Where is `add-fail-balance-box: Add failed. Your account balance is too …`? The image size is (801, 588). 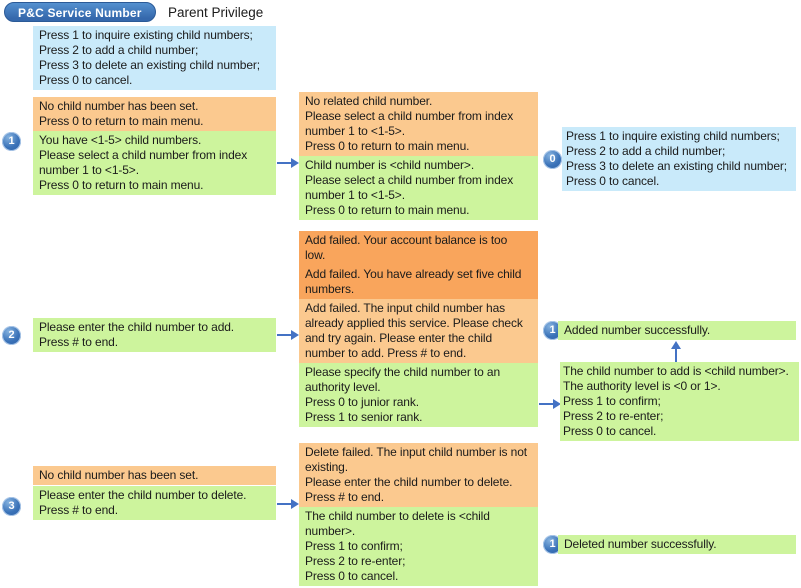
add-fail-balance-box: Add failed. Your account balance is too … is located at coordinates (418, 248).